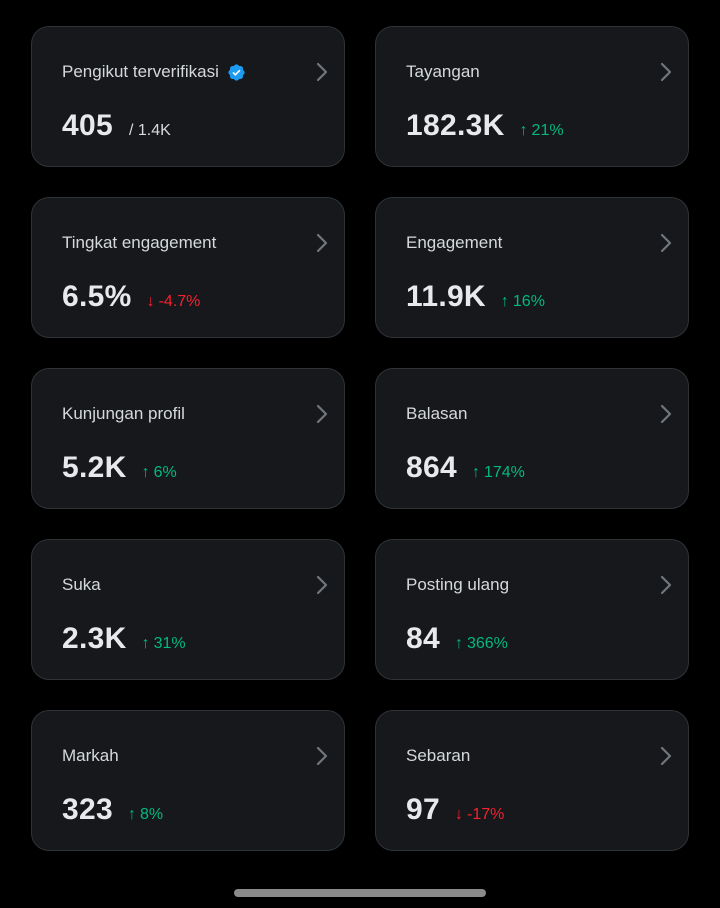 The image size is (720, 908). What do you see at coordinates (487, 643) in the screenshot?
I see `delta-value: 366%` at bounding box center [487, 643].